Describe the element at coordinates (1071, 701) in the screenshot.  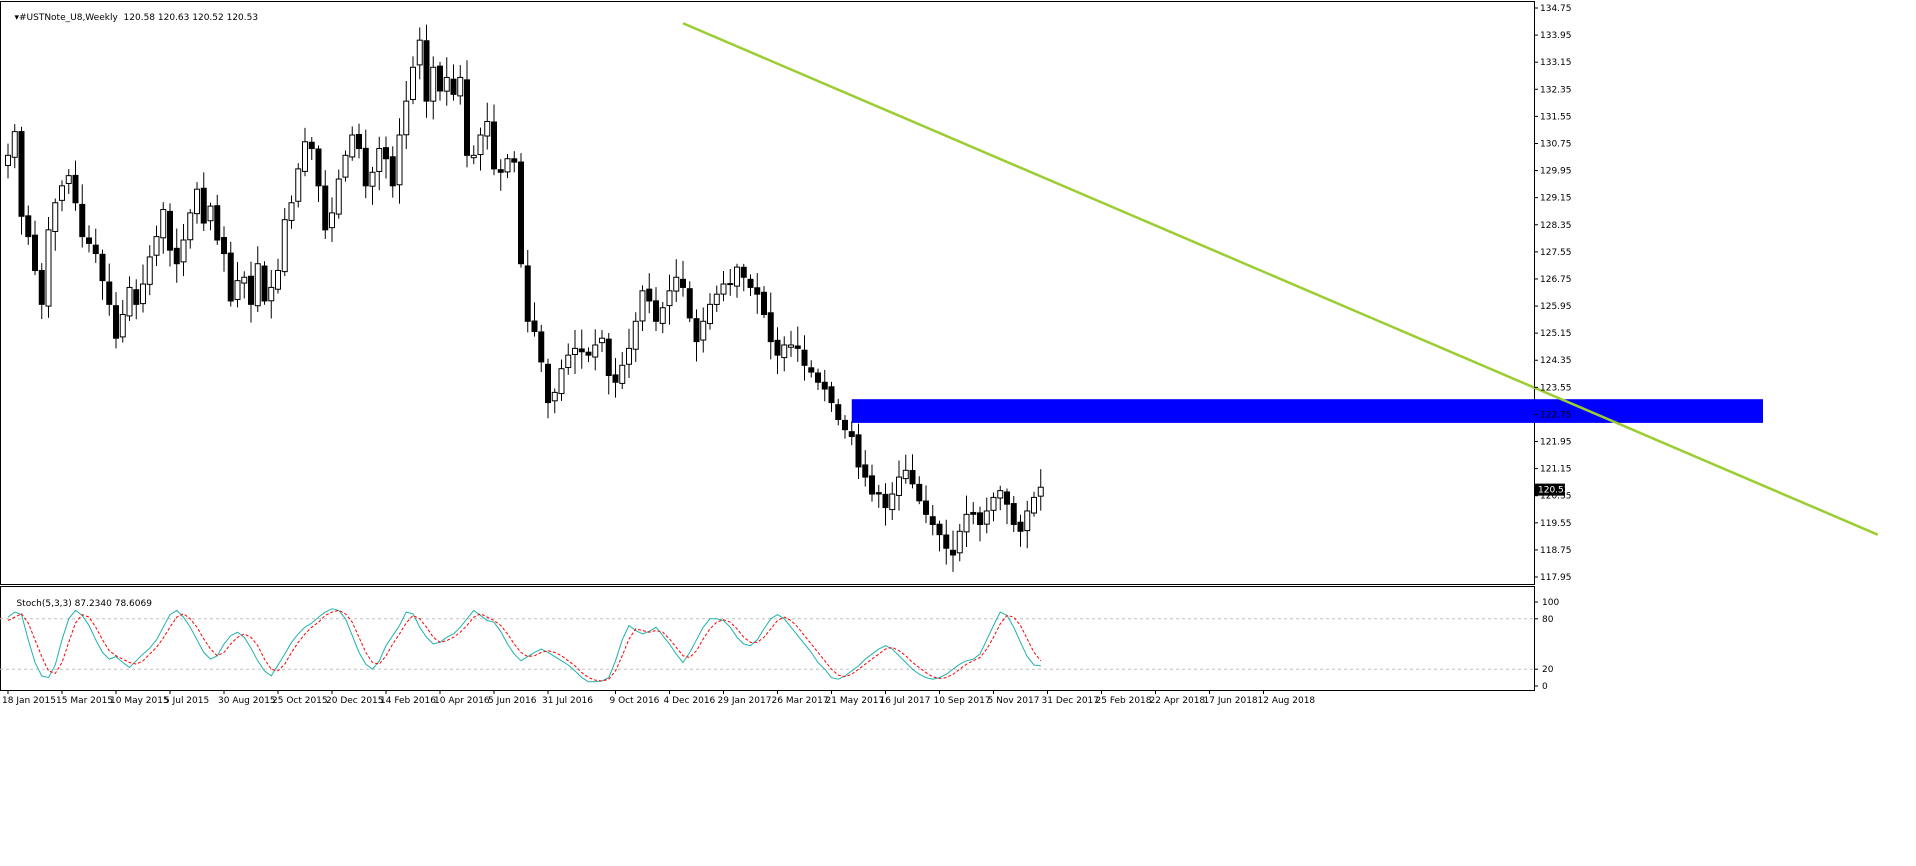
I see `time-tick-label: 31 Dec 2017` at that location.